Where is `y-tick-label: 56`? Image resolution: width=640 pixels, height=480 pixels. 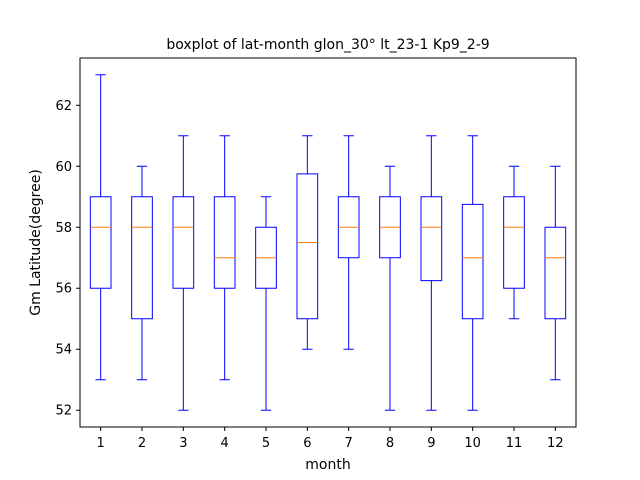 y-tick-label: 56 is located at coordinates (63, 289).